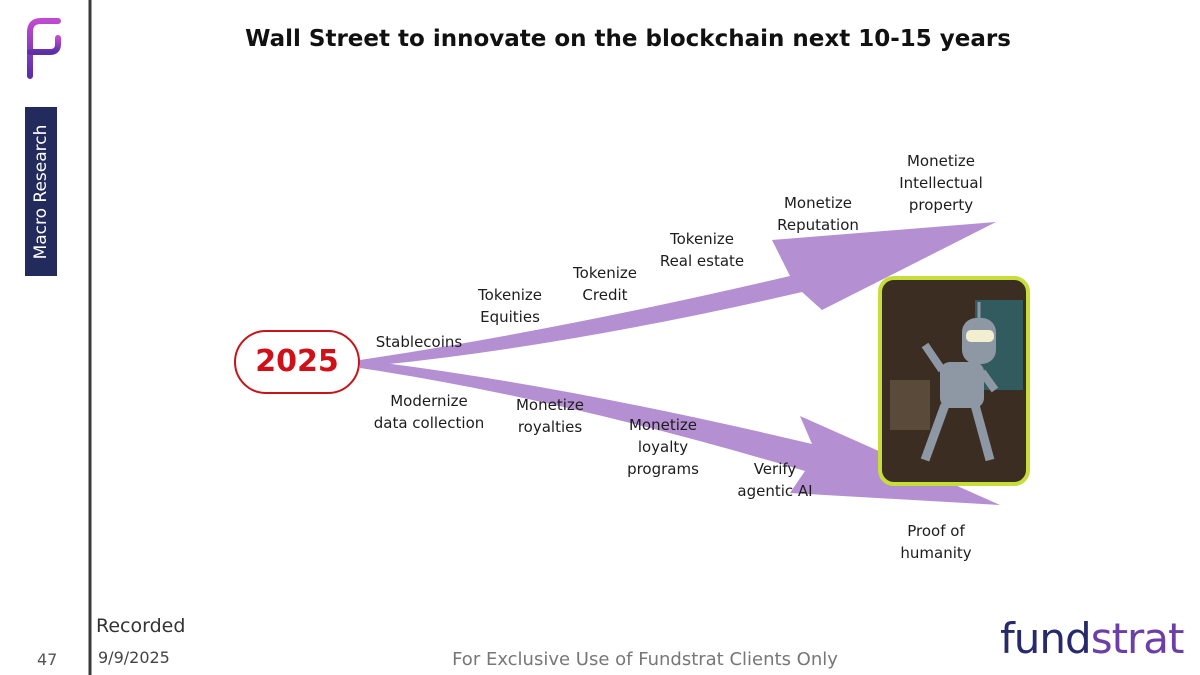  What do you see at coordinates (775, 480) in the screenshot?
I see `milestone-label: Verify agentic AI` at bounding box center [775, 480].